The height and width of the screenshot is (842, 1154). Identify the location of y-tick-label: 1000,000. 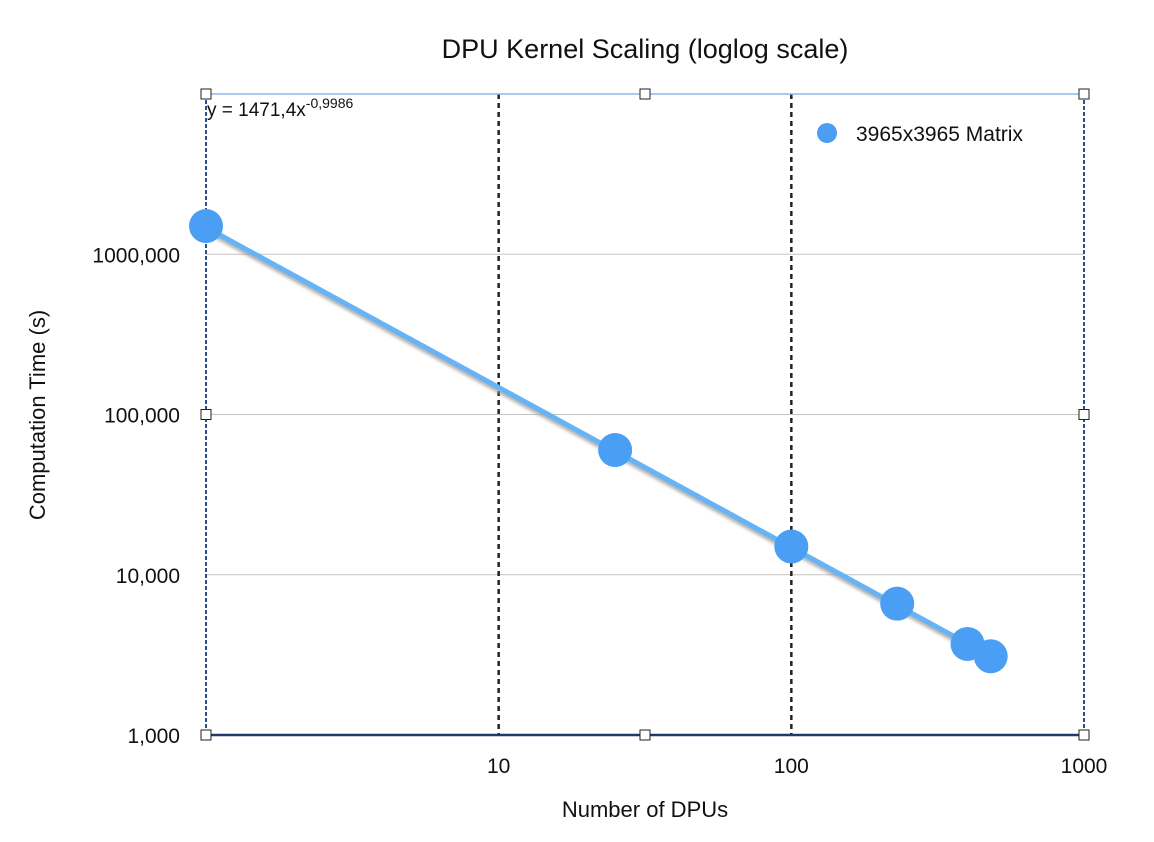
(136, 255).